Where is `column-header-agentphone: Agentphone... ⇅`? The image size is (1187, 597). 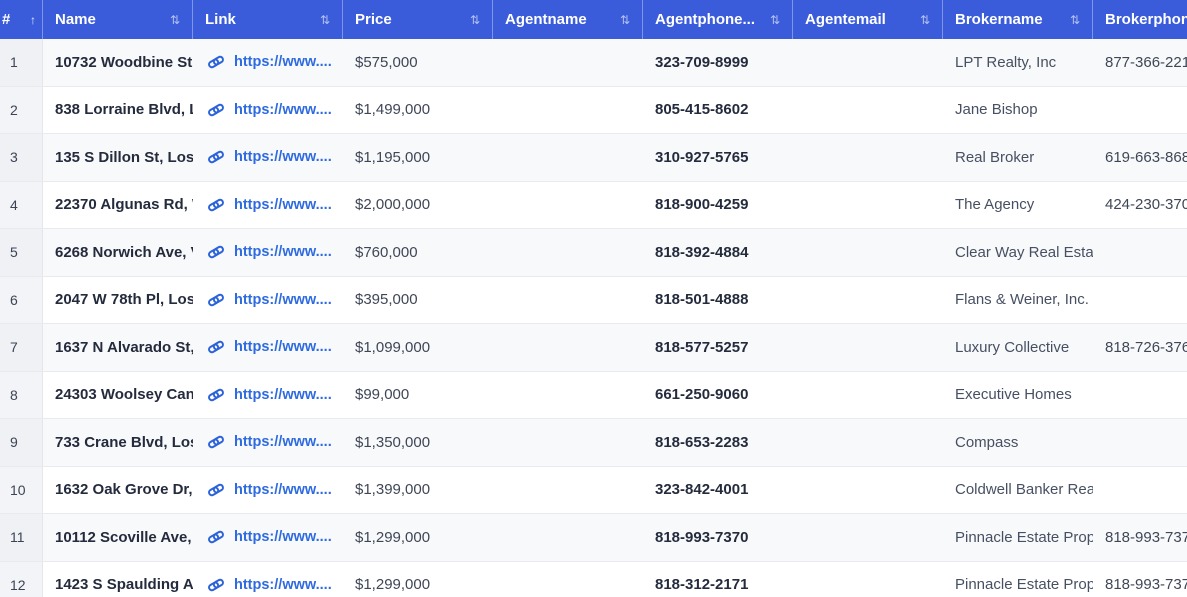
column-header-agentphone: Agentphone... ⇅ is located at coordinates (718, 19).